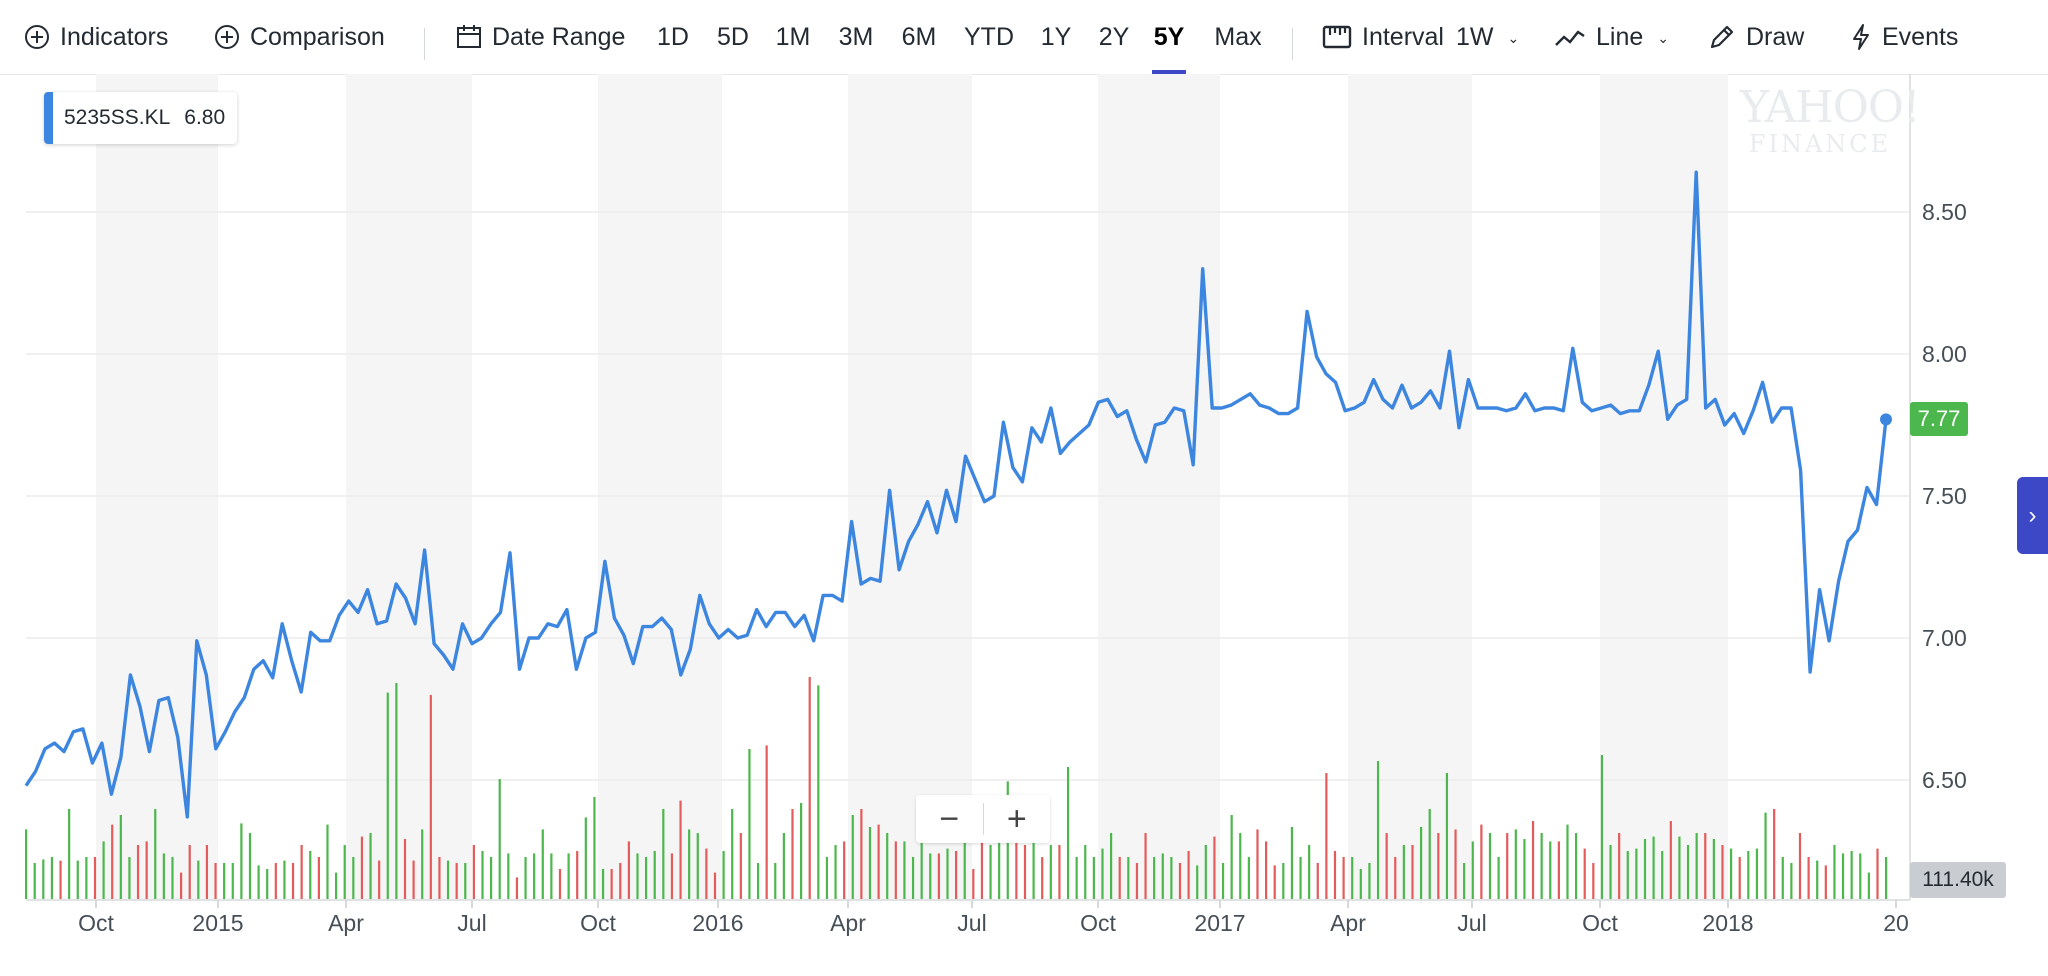 The width and height of the screenshot is (2048, 976). What do you see at coordinates (141, 118) in the screenshot?
I see `series-legend: 5235SS.KL 6.80` at bounding box center [141, 118].